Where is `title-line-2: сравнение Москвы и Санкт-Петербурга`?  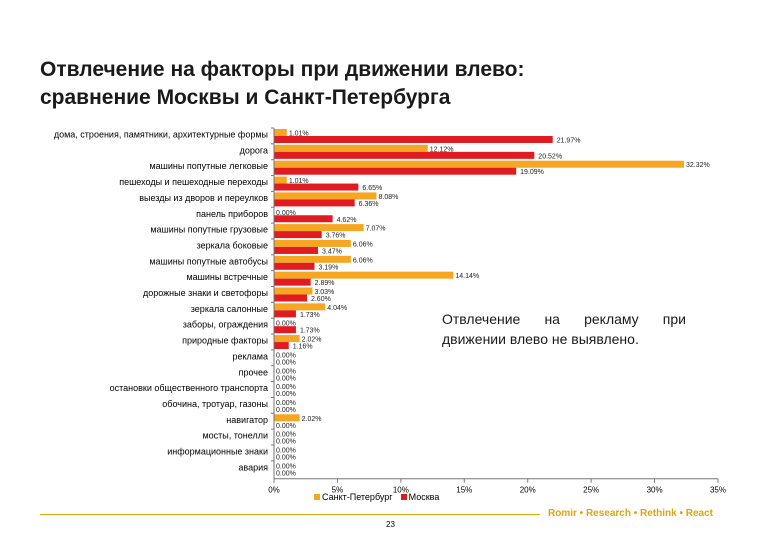 title-line-2: сравнение Москвы и Санкт-Петербурга is located at coordinates (245, 97).